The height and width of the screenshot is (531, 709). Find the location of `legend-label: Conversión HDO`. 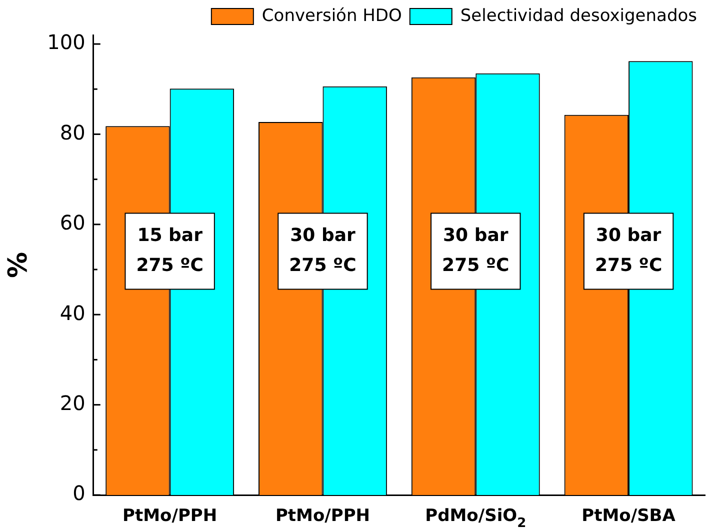

legend-label: Conversión HDO is located at coordinates (332, 16).